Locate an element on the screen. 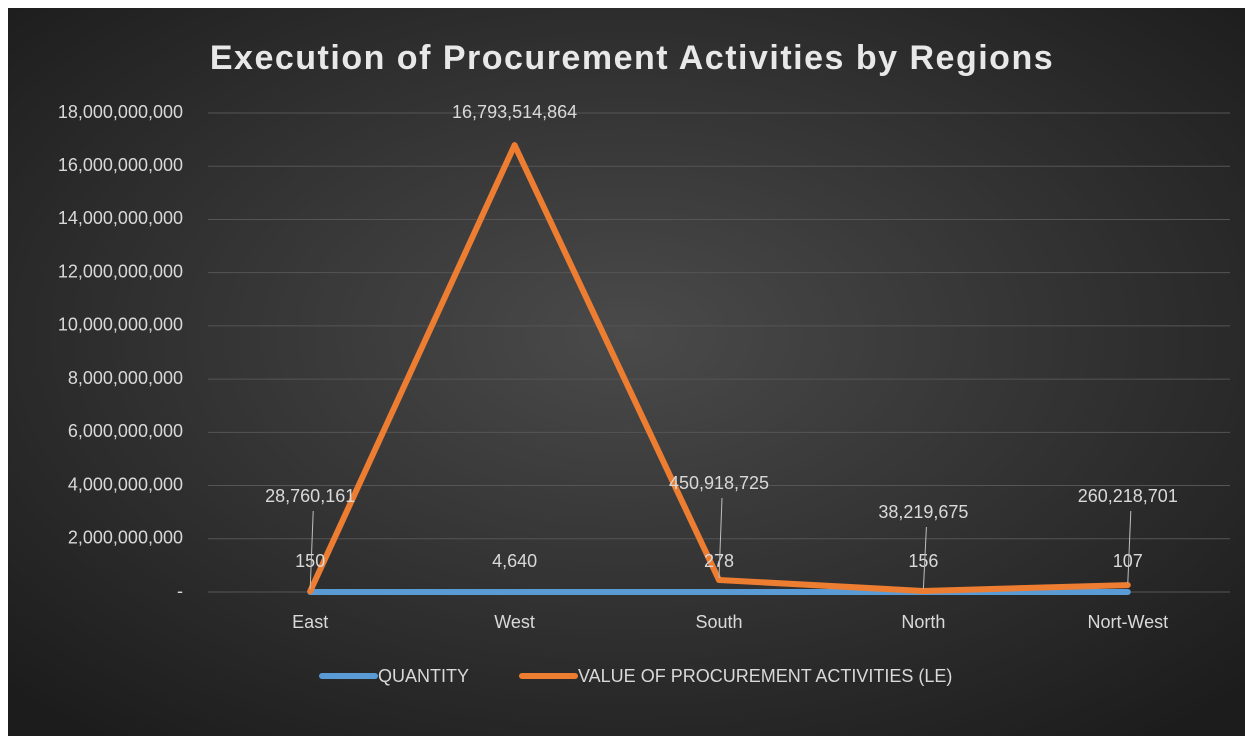  data-label: 150 is located at coordinates (310, 561).